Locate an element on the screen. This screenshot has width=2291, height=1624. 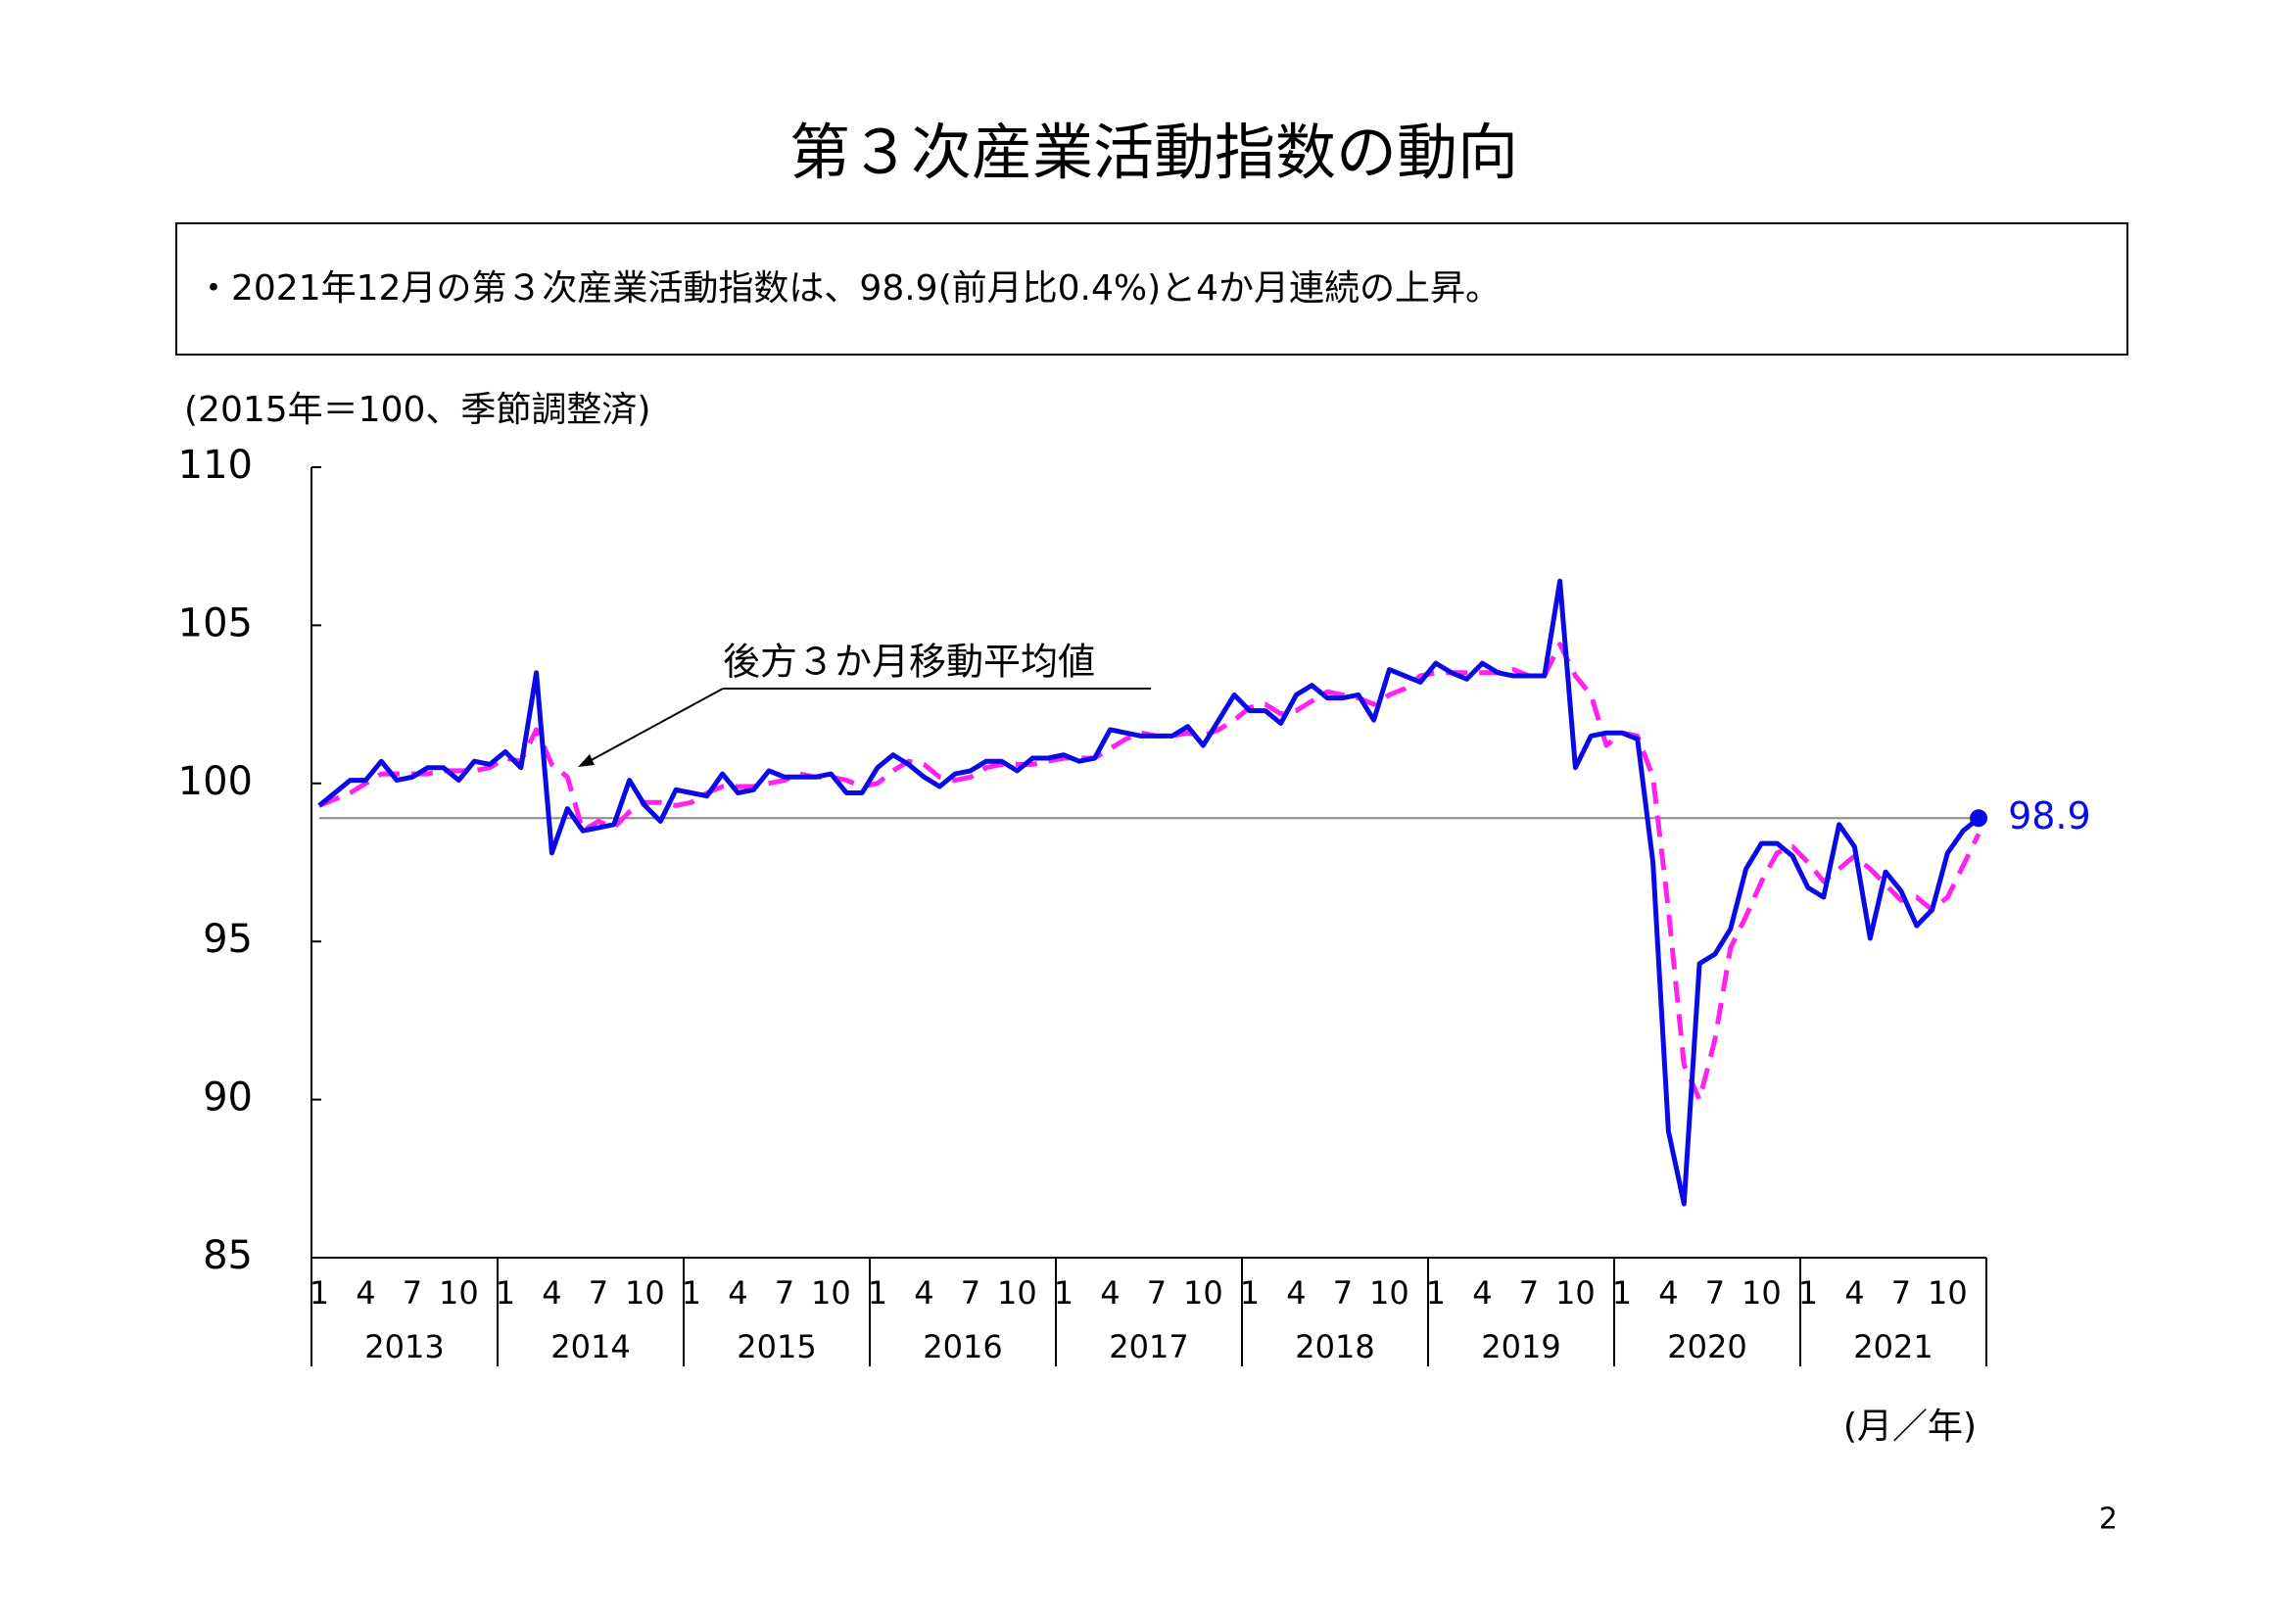
note-box is located at coordinates (1151, 289).